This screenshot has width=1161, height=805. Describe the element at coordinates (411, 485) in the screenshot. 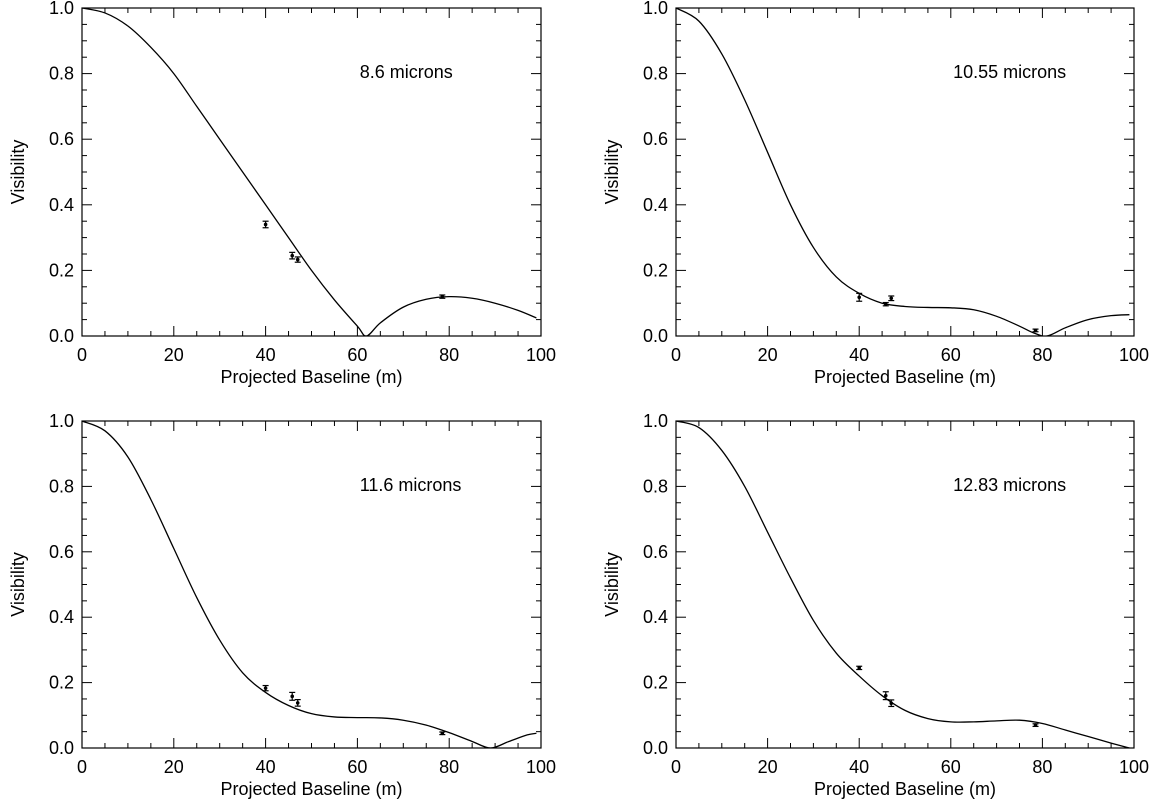

I see `wavelength-annotation: 11.6 microns` at that location.